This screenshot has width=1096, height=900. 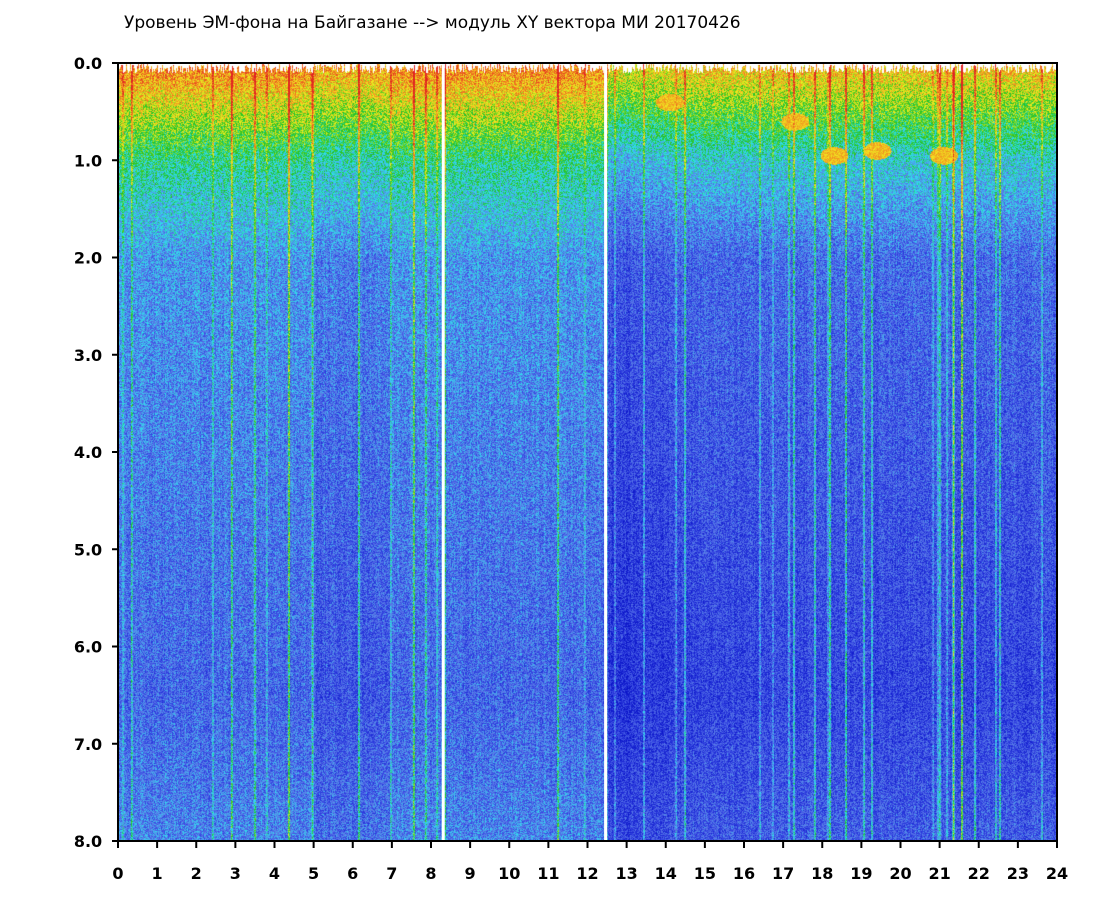 I want to click on x-tick-label: 2, so click(x=196, y=873).